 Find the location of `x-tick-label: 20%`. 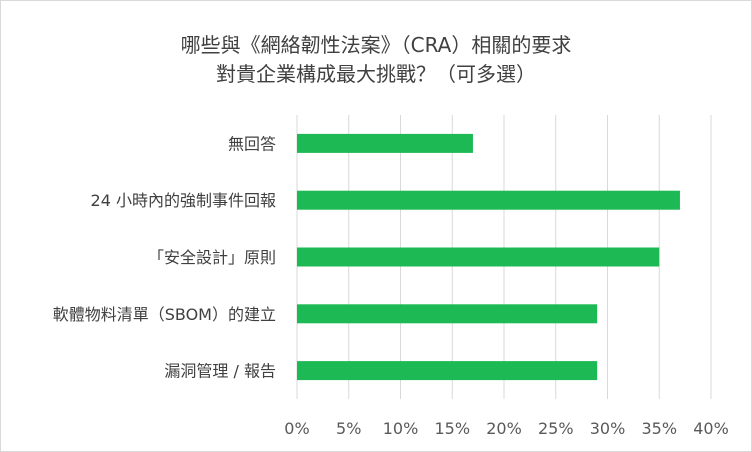

x-tick-label: 20% is located at coordinates (504, 428).